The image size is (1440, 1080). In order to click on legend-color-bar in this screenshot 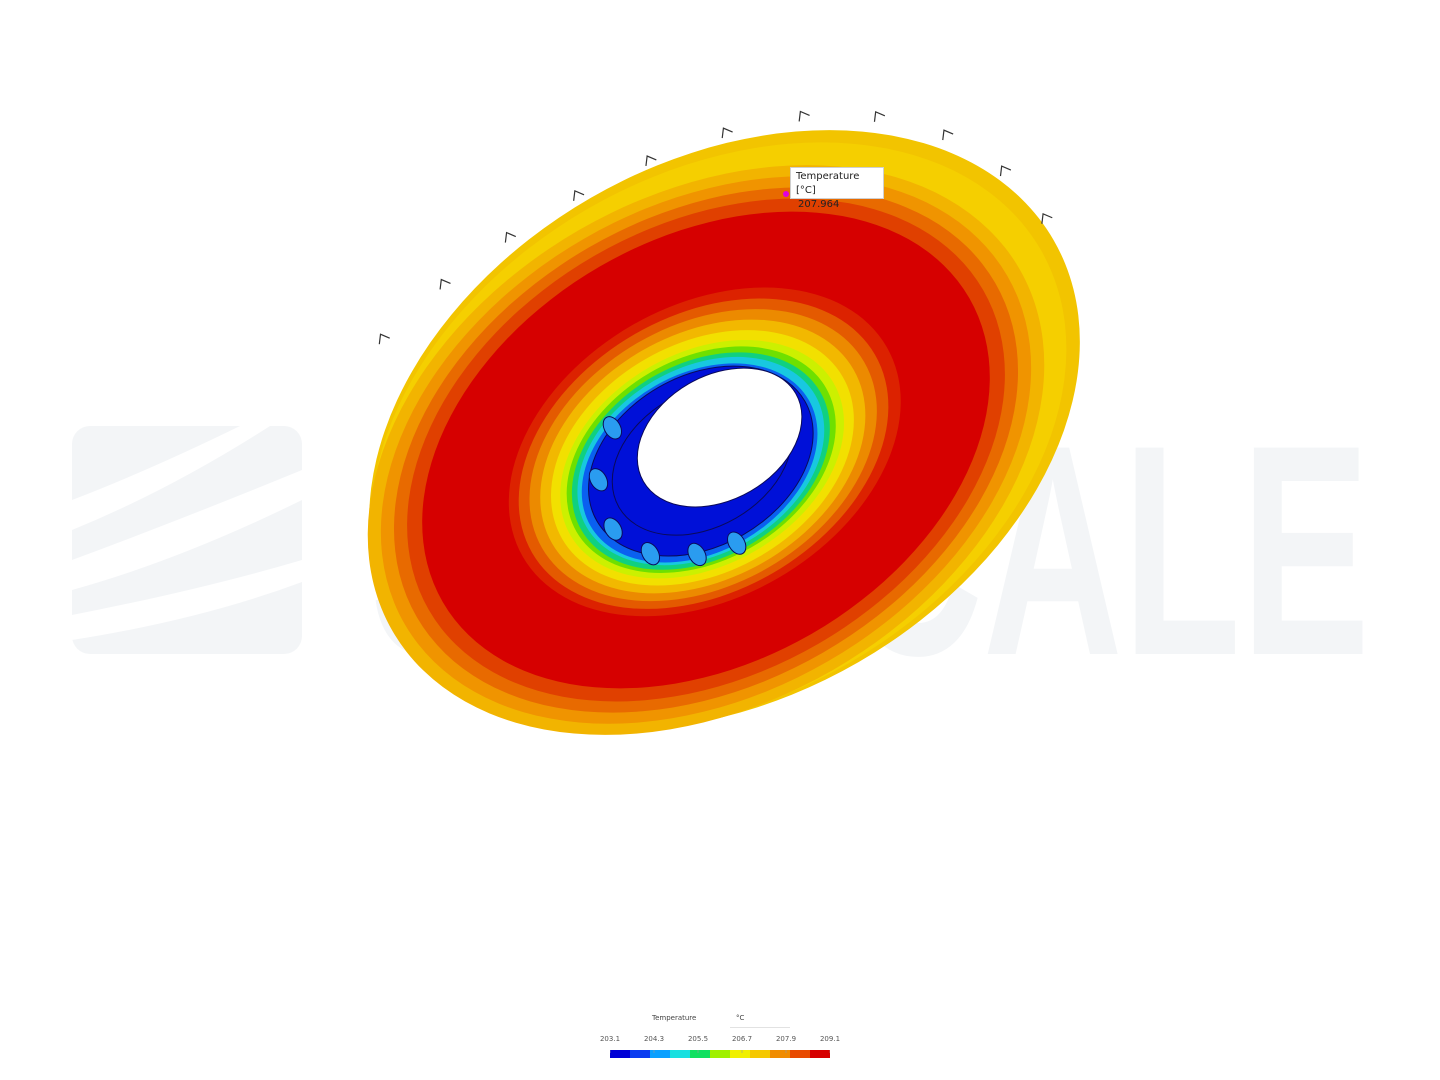, I will do `click(720, 1054)`.